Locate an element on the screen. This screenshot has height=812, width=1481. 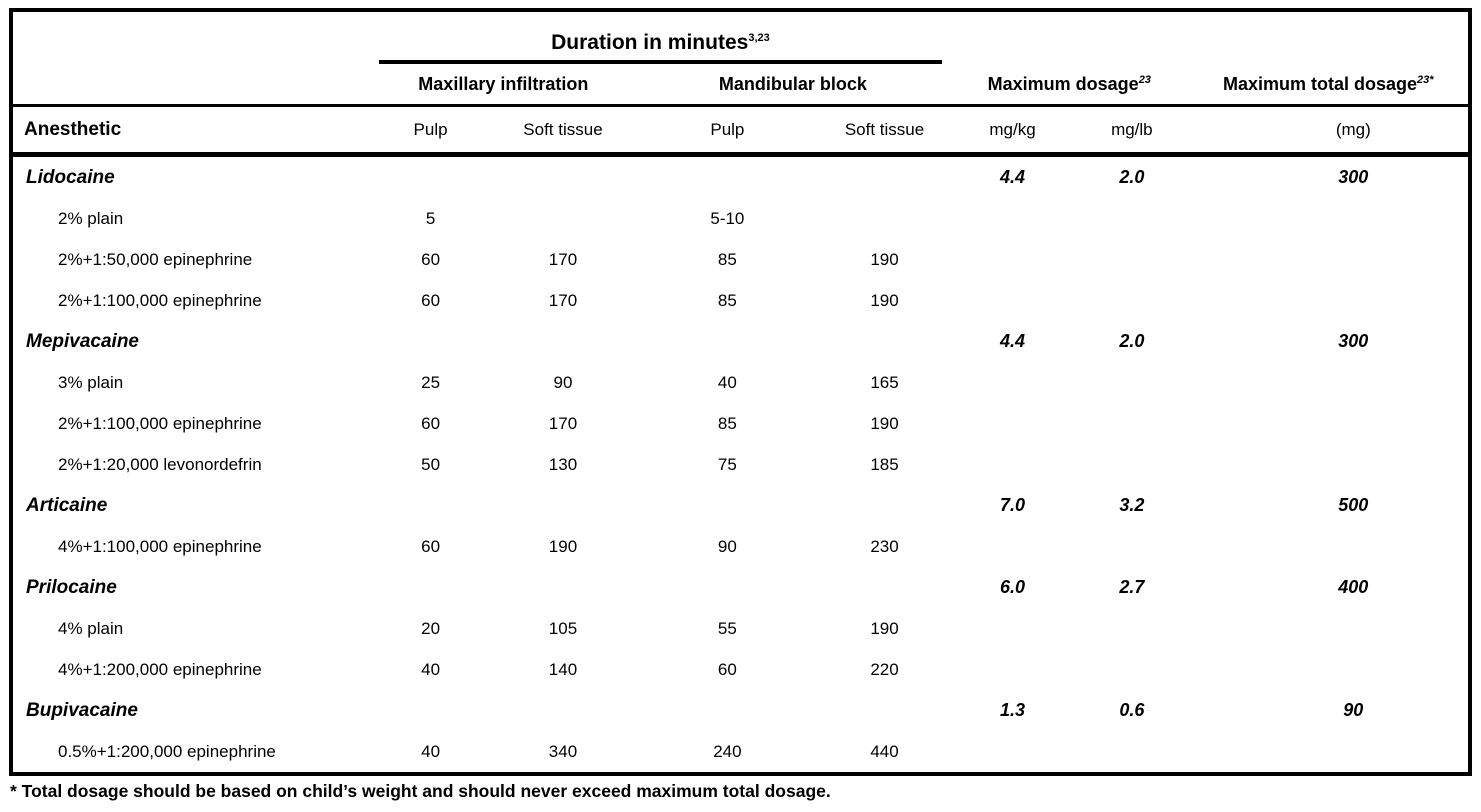
mg-per-lb-column-header: mg/lb is located at coordinates (1132, 131).